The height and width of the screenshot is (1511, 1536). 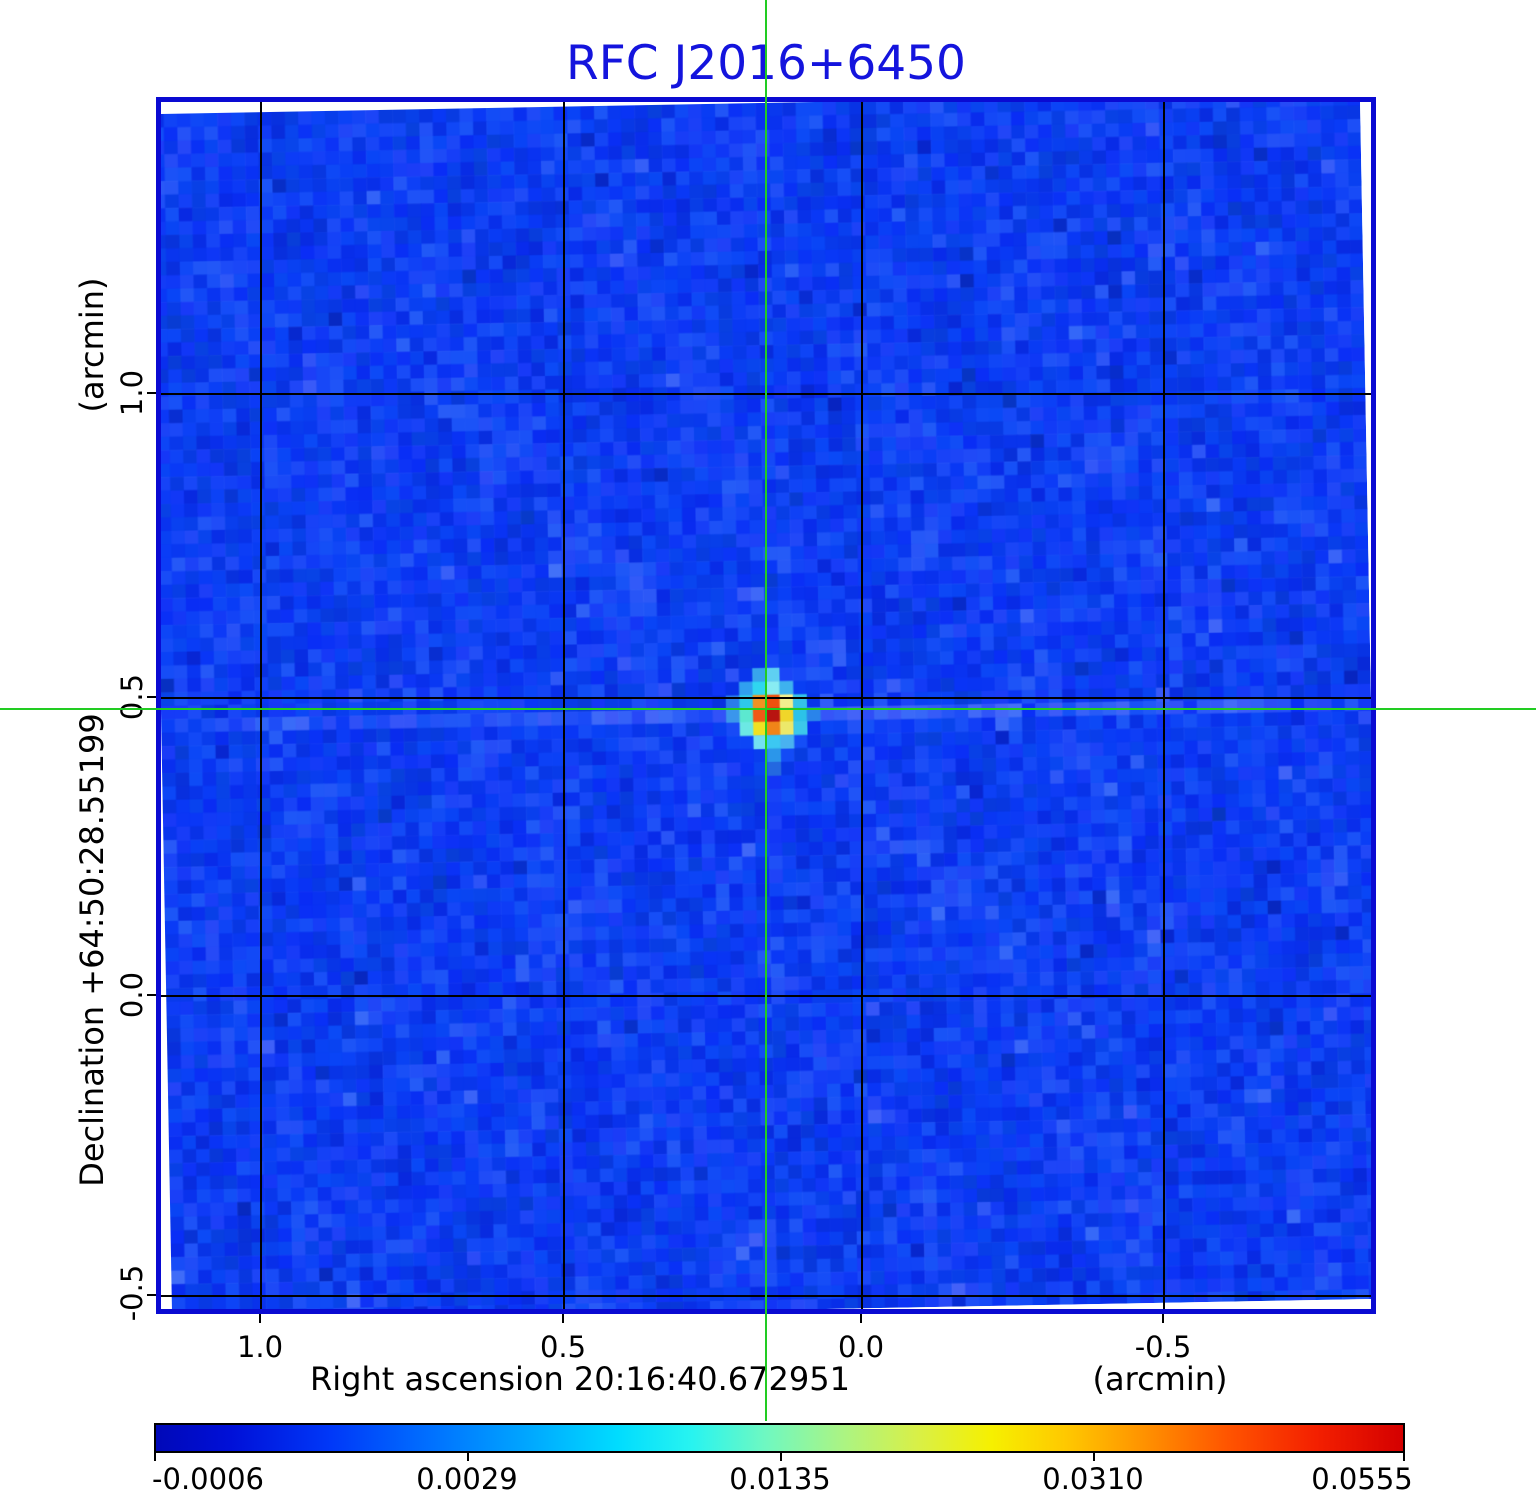 What do you see at coordinates (1160, 1379) in the screenshot?
I see `x-axis-unit: (arcmin)` at bounding box center [1160, 1379].